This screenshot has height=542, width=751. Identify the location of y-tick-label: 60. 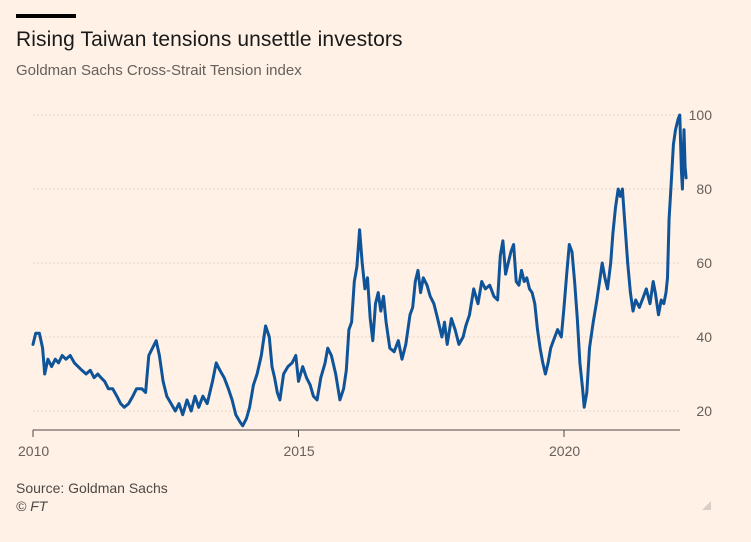
(704, 263).